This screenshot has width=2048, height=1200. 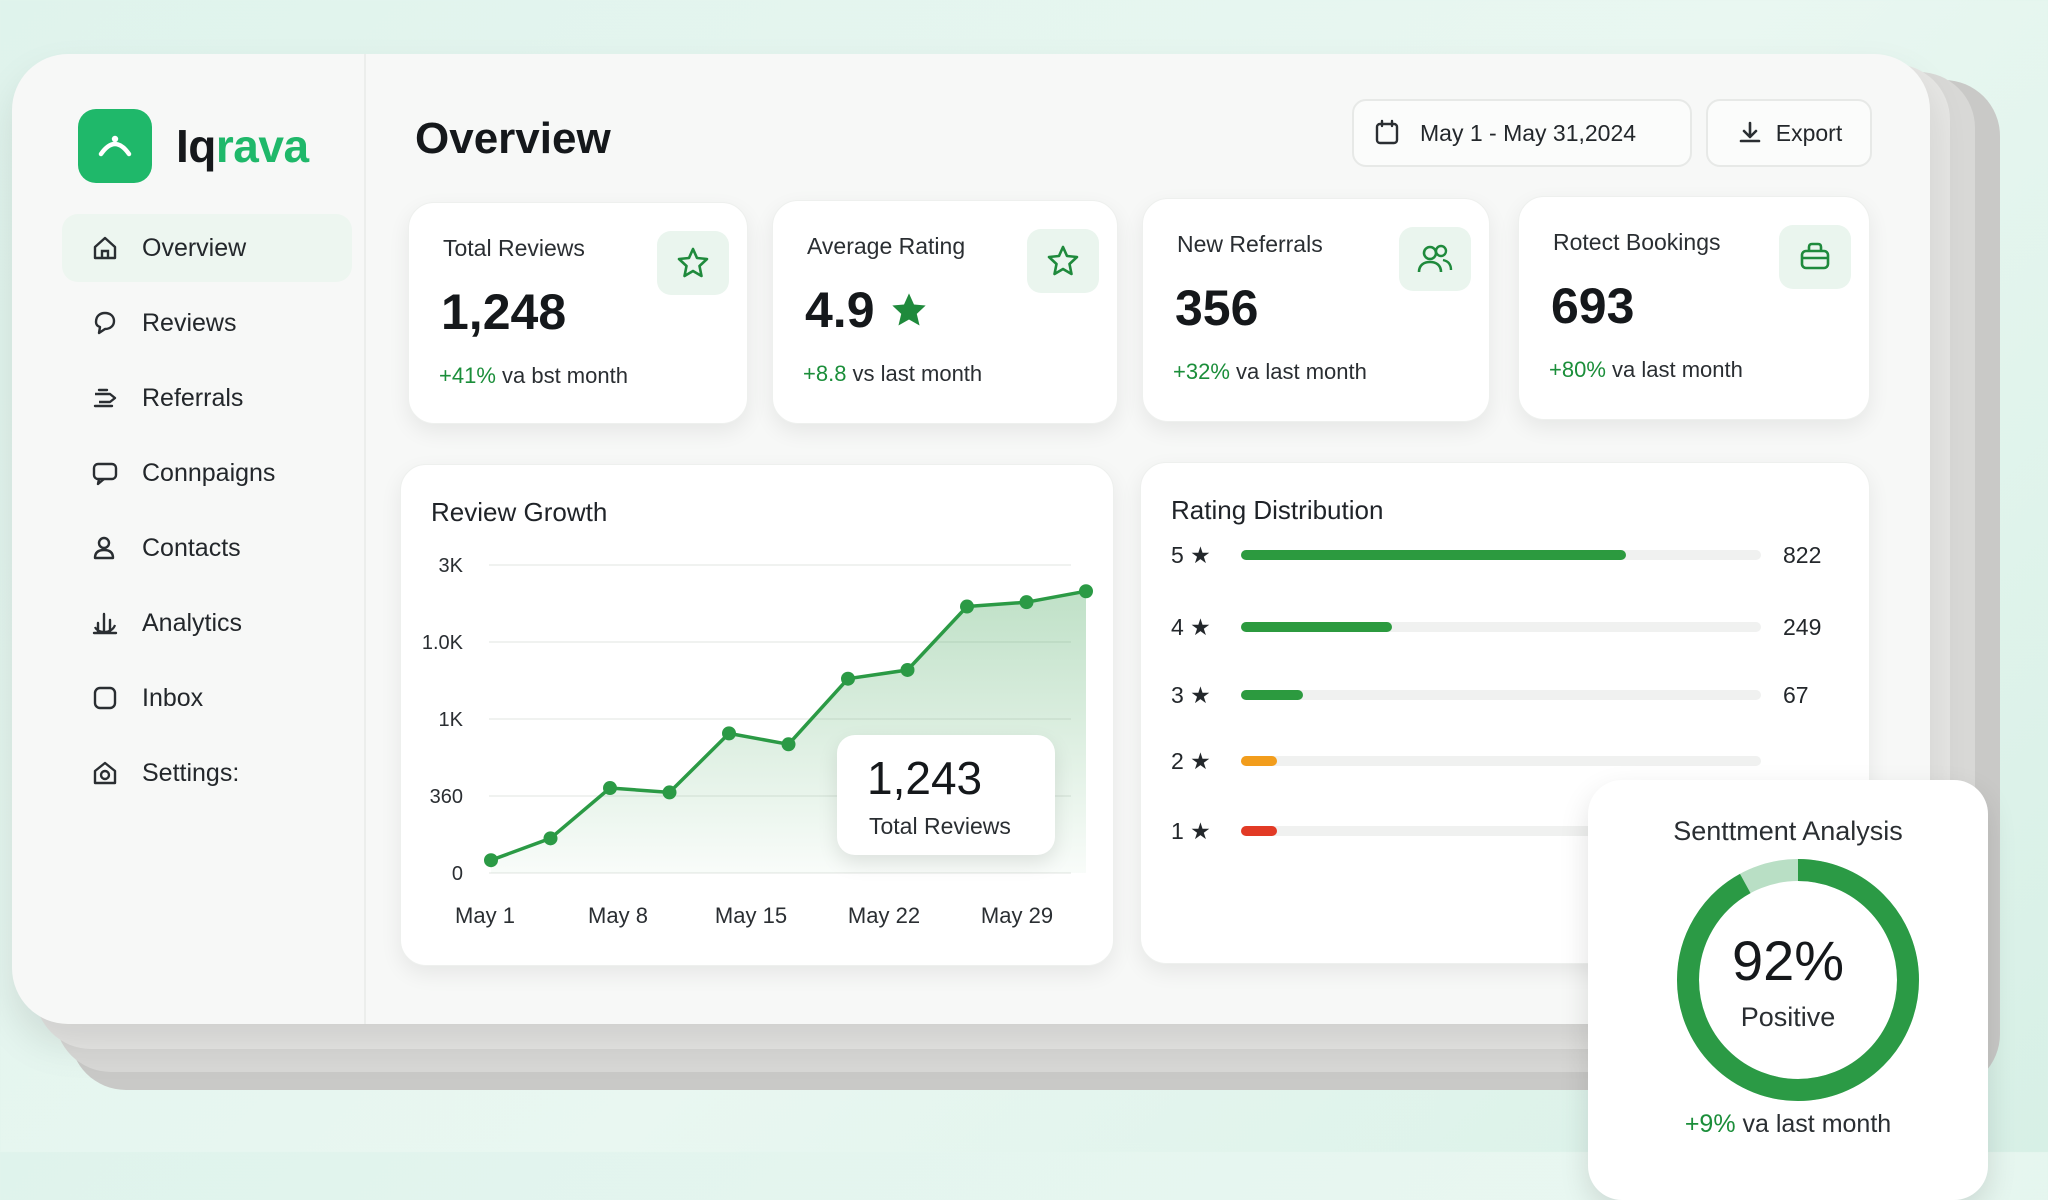 I want to click on ring-arc, so click(x=1798, y=980).